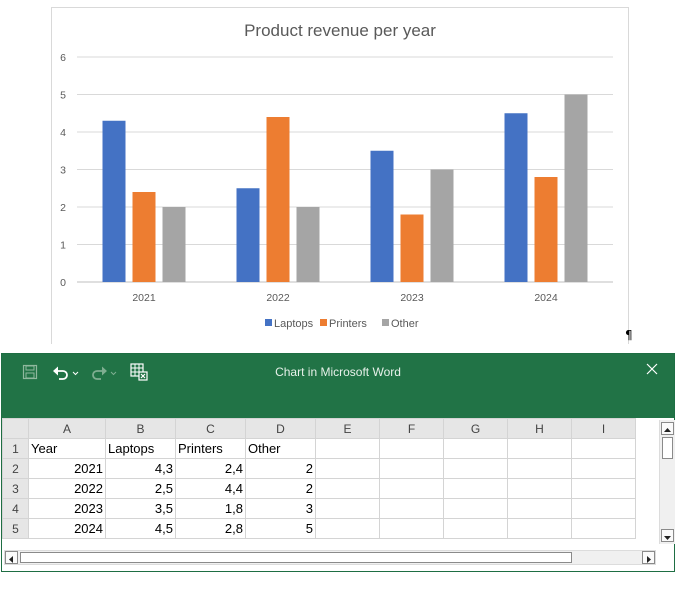 This screenshot has width=686, height=600. I want to click on cell: 2021, so click(67, 468).